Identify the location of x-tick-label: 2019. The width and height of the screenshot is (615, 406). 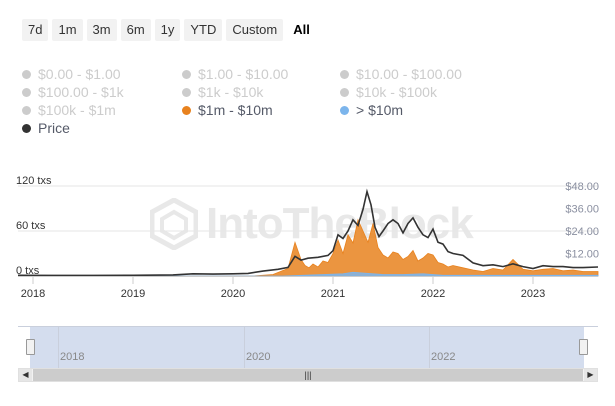
(133, 294).